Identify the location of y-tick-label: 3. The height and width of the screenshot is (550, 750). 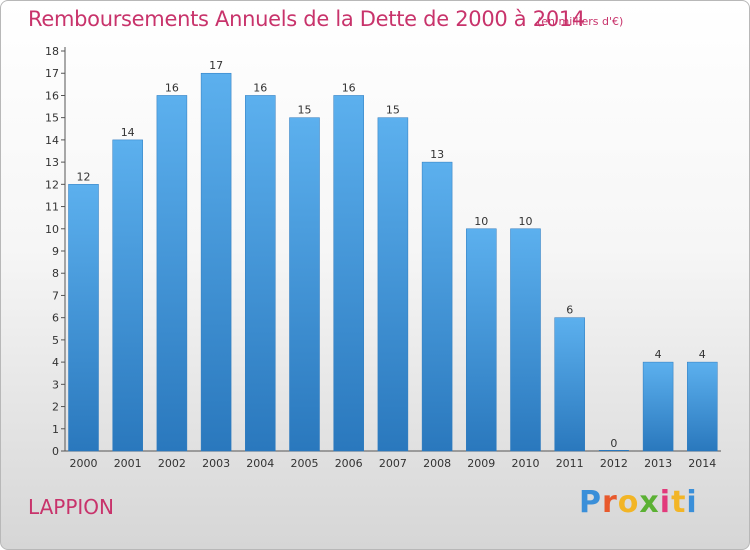
(55, 384).